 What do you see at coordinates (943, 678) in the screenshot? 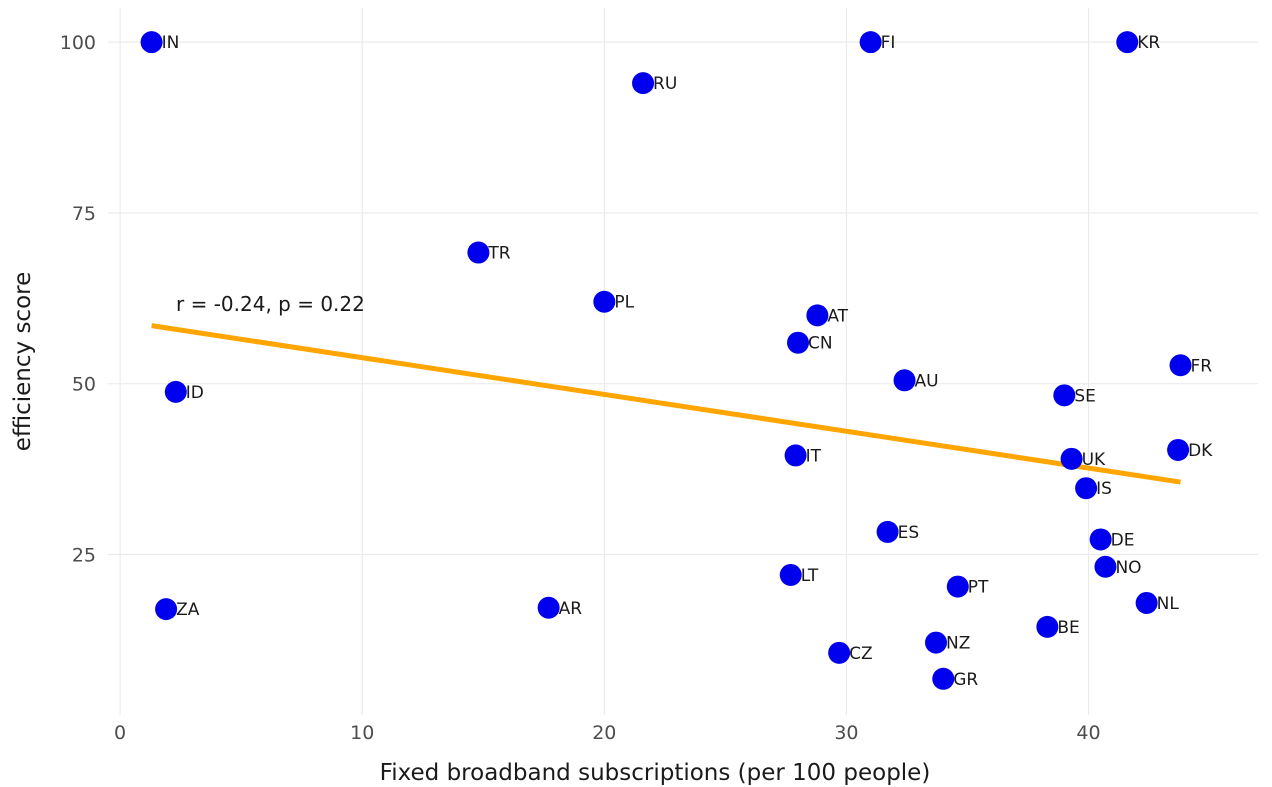
I see `data-point-gr` at bounding box center [943, 678].